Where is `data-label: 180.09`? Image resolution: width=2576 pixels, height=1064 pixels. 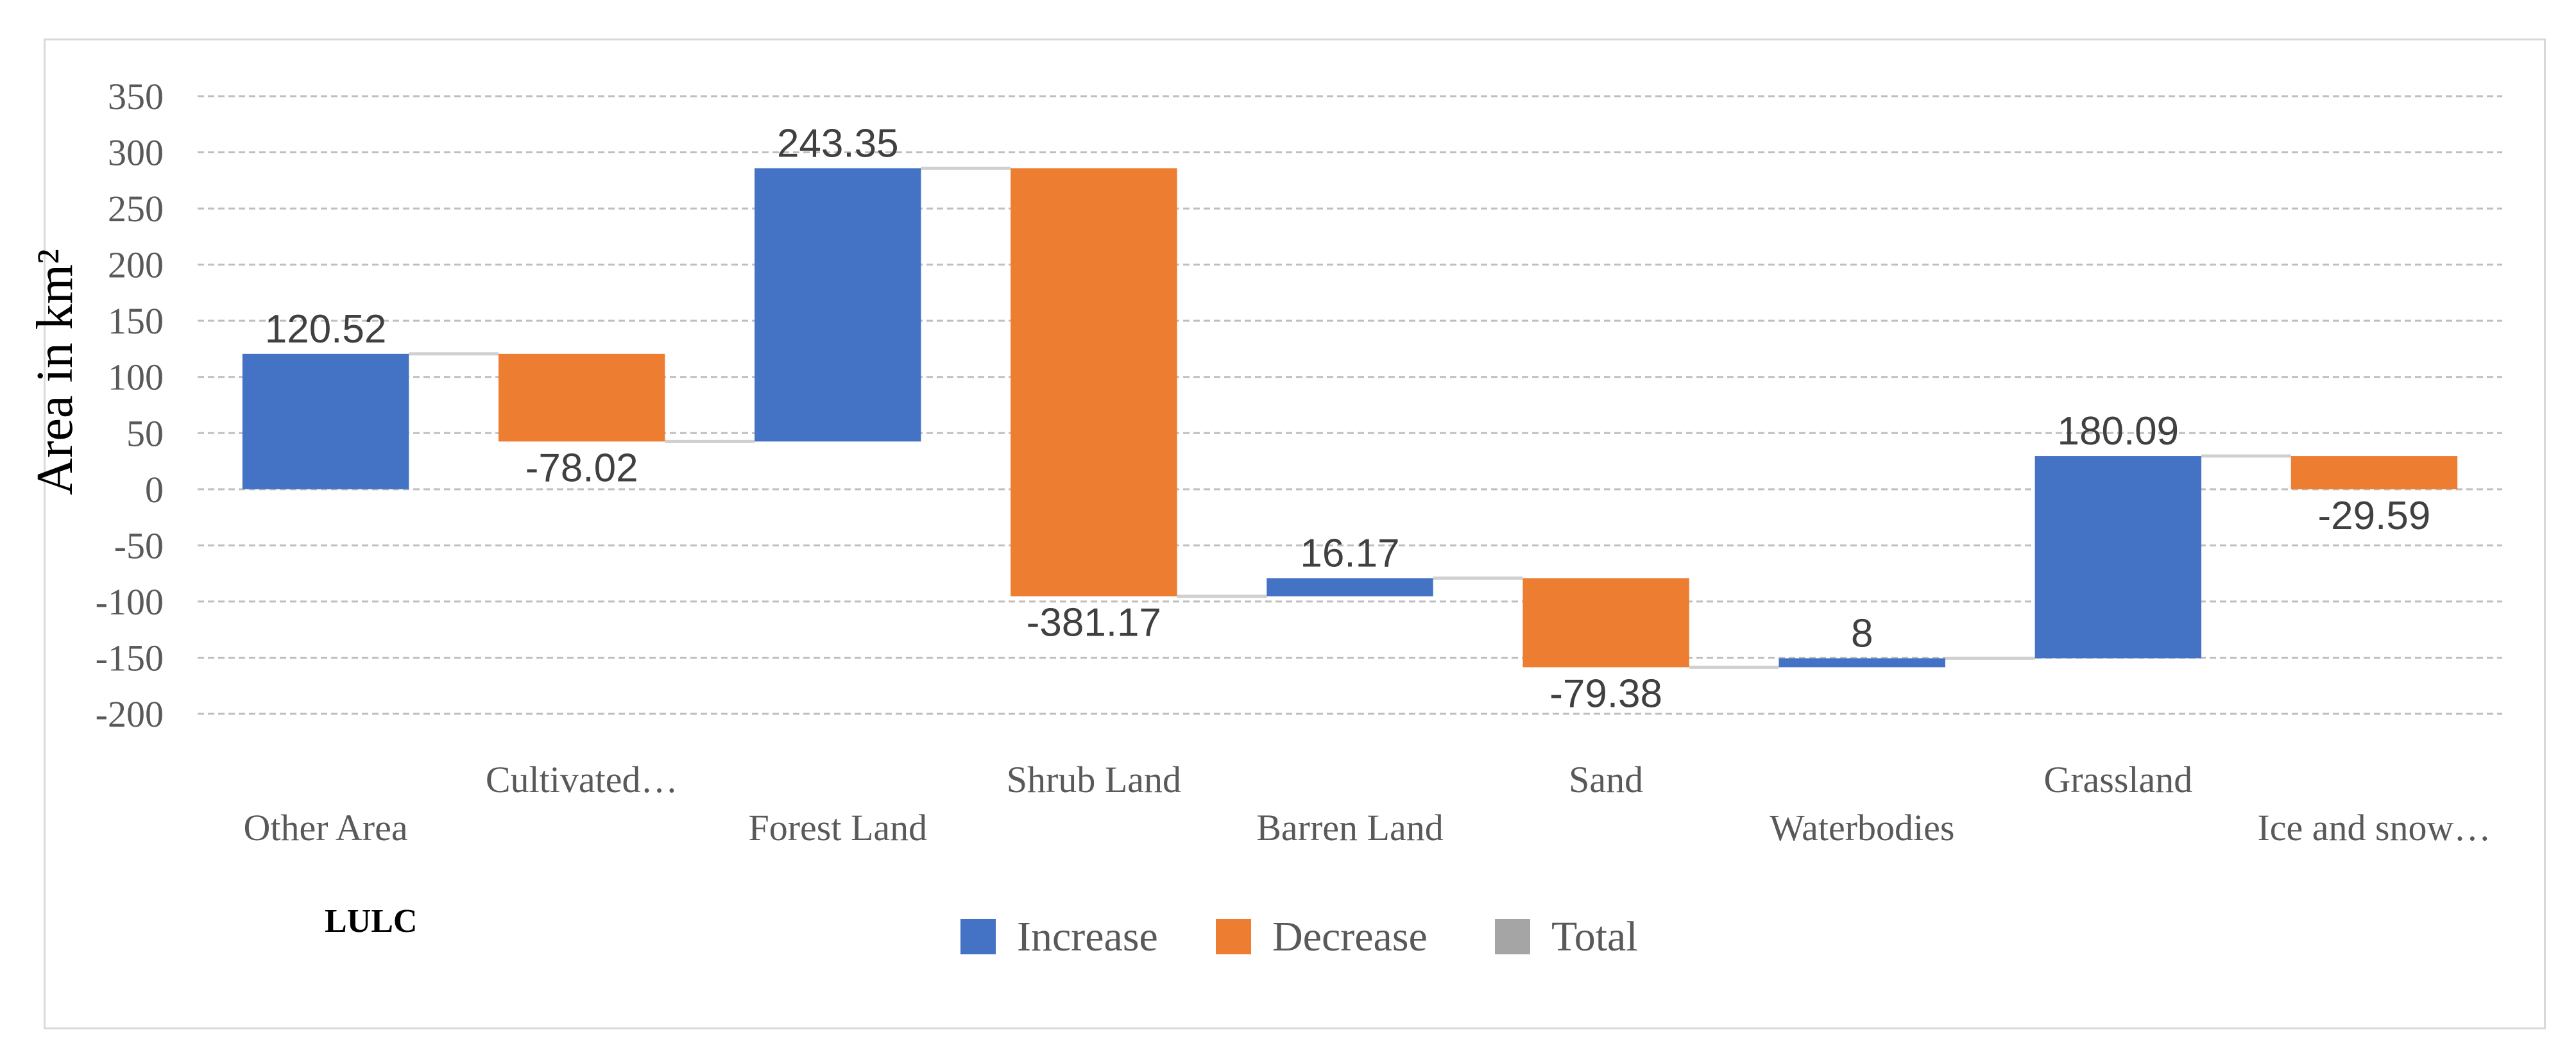
data-label: 180.09 is located at coordinates (2118, 431).